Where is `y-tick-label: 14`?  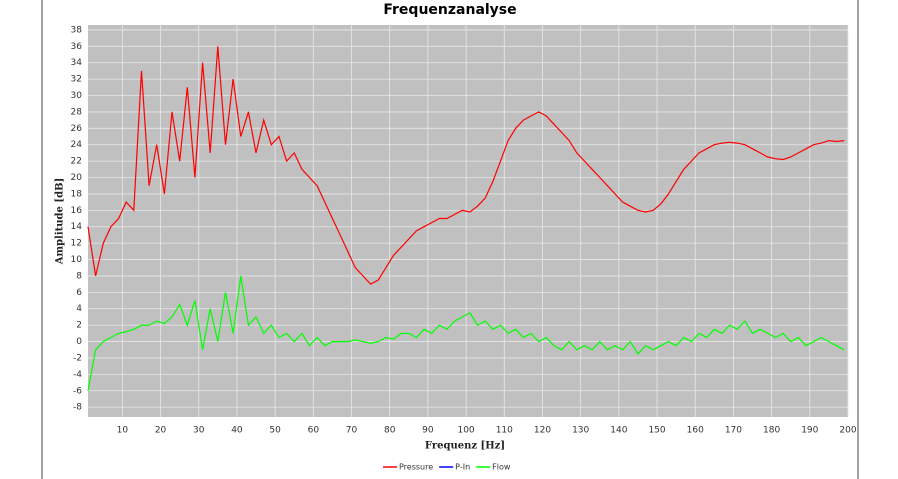
y-tick-label: 14 is located at coordinates (77, 227).